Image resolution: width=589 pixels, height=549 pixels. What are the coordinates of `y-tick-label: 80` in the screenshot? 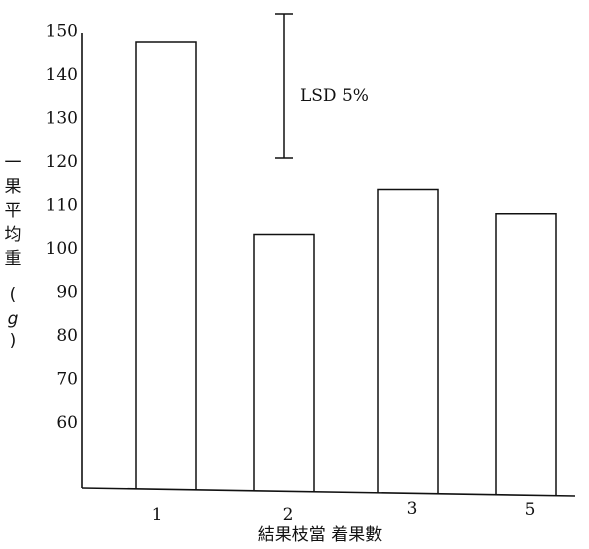 It's located at (67, 336).